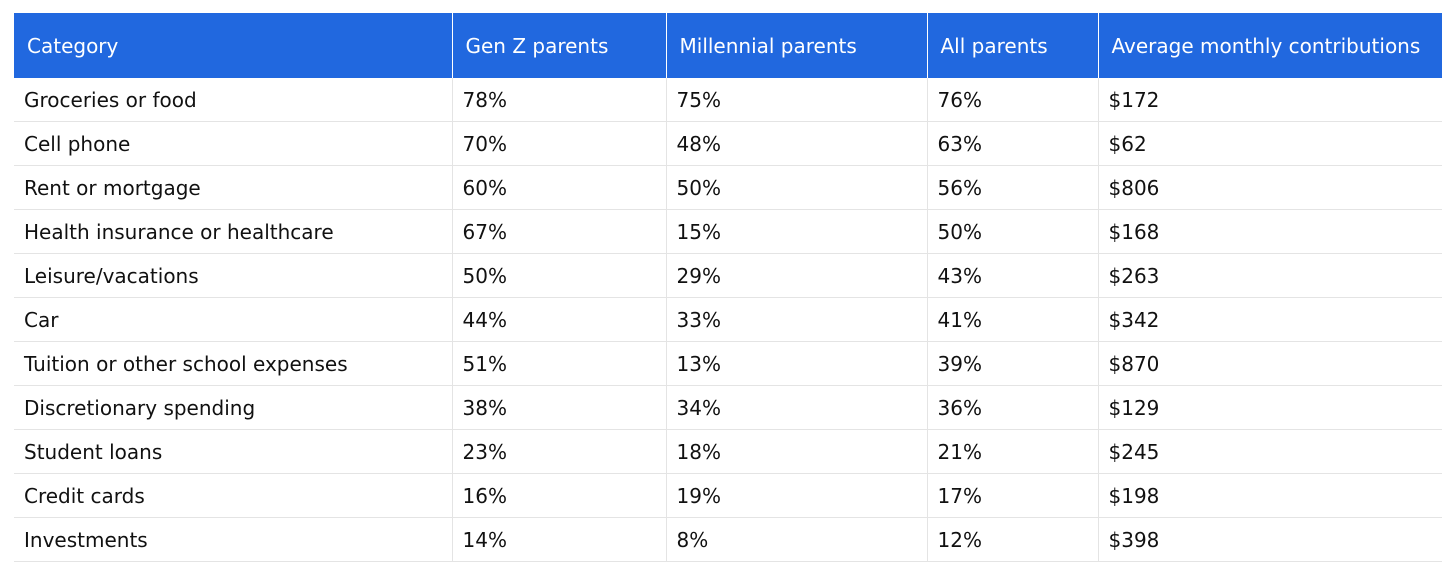 This screenshot has height=574, width=1442. I want to click on table-row: Student loans 23% 18% 21% $245, so click(728, 451).